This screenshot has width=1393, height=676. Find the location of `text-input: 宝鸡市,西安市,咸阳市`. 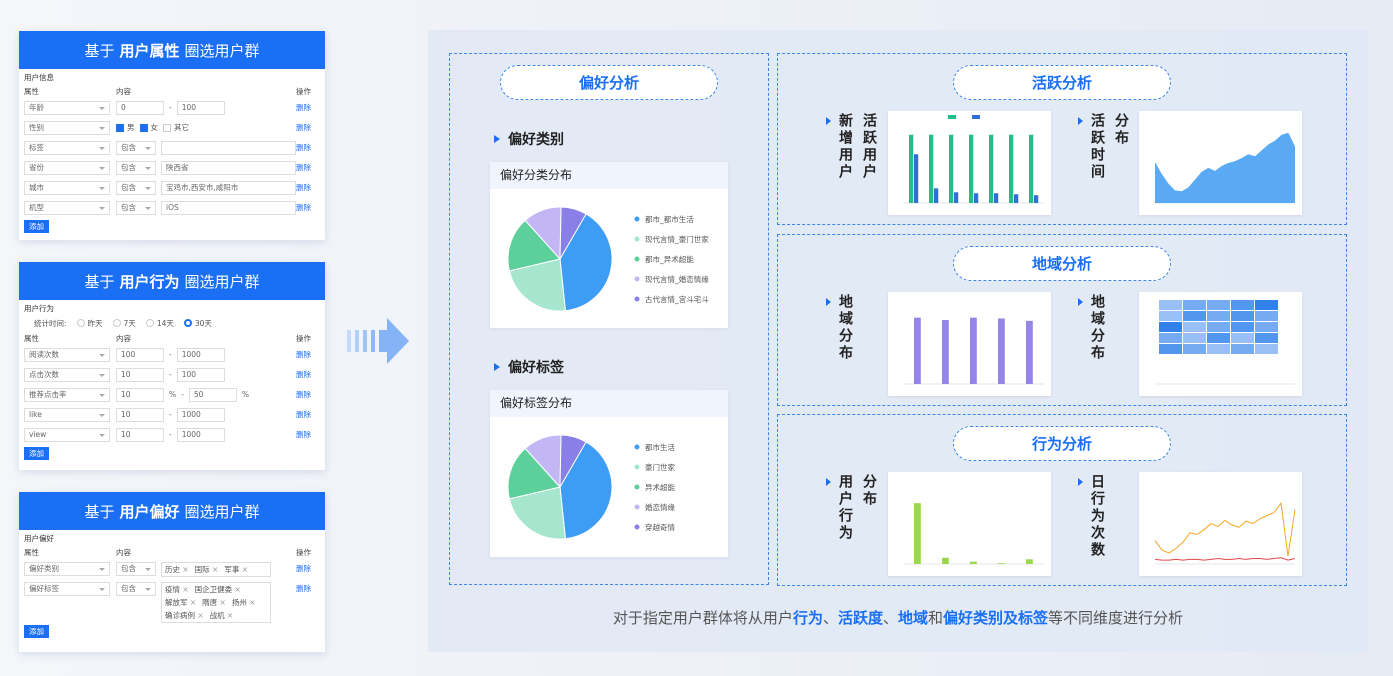

text-input: 宝鸡市,西安市,咸阳市 is located at coordinates (228, 188).